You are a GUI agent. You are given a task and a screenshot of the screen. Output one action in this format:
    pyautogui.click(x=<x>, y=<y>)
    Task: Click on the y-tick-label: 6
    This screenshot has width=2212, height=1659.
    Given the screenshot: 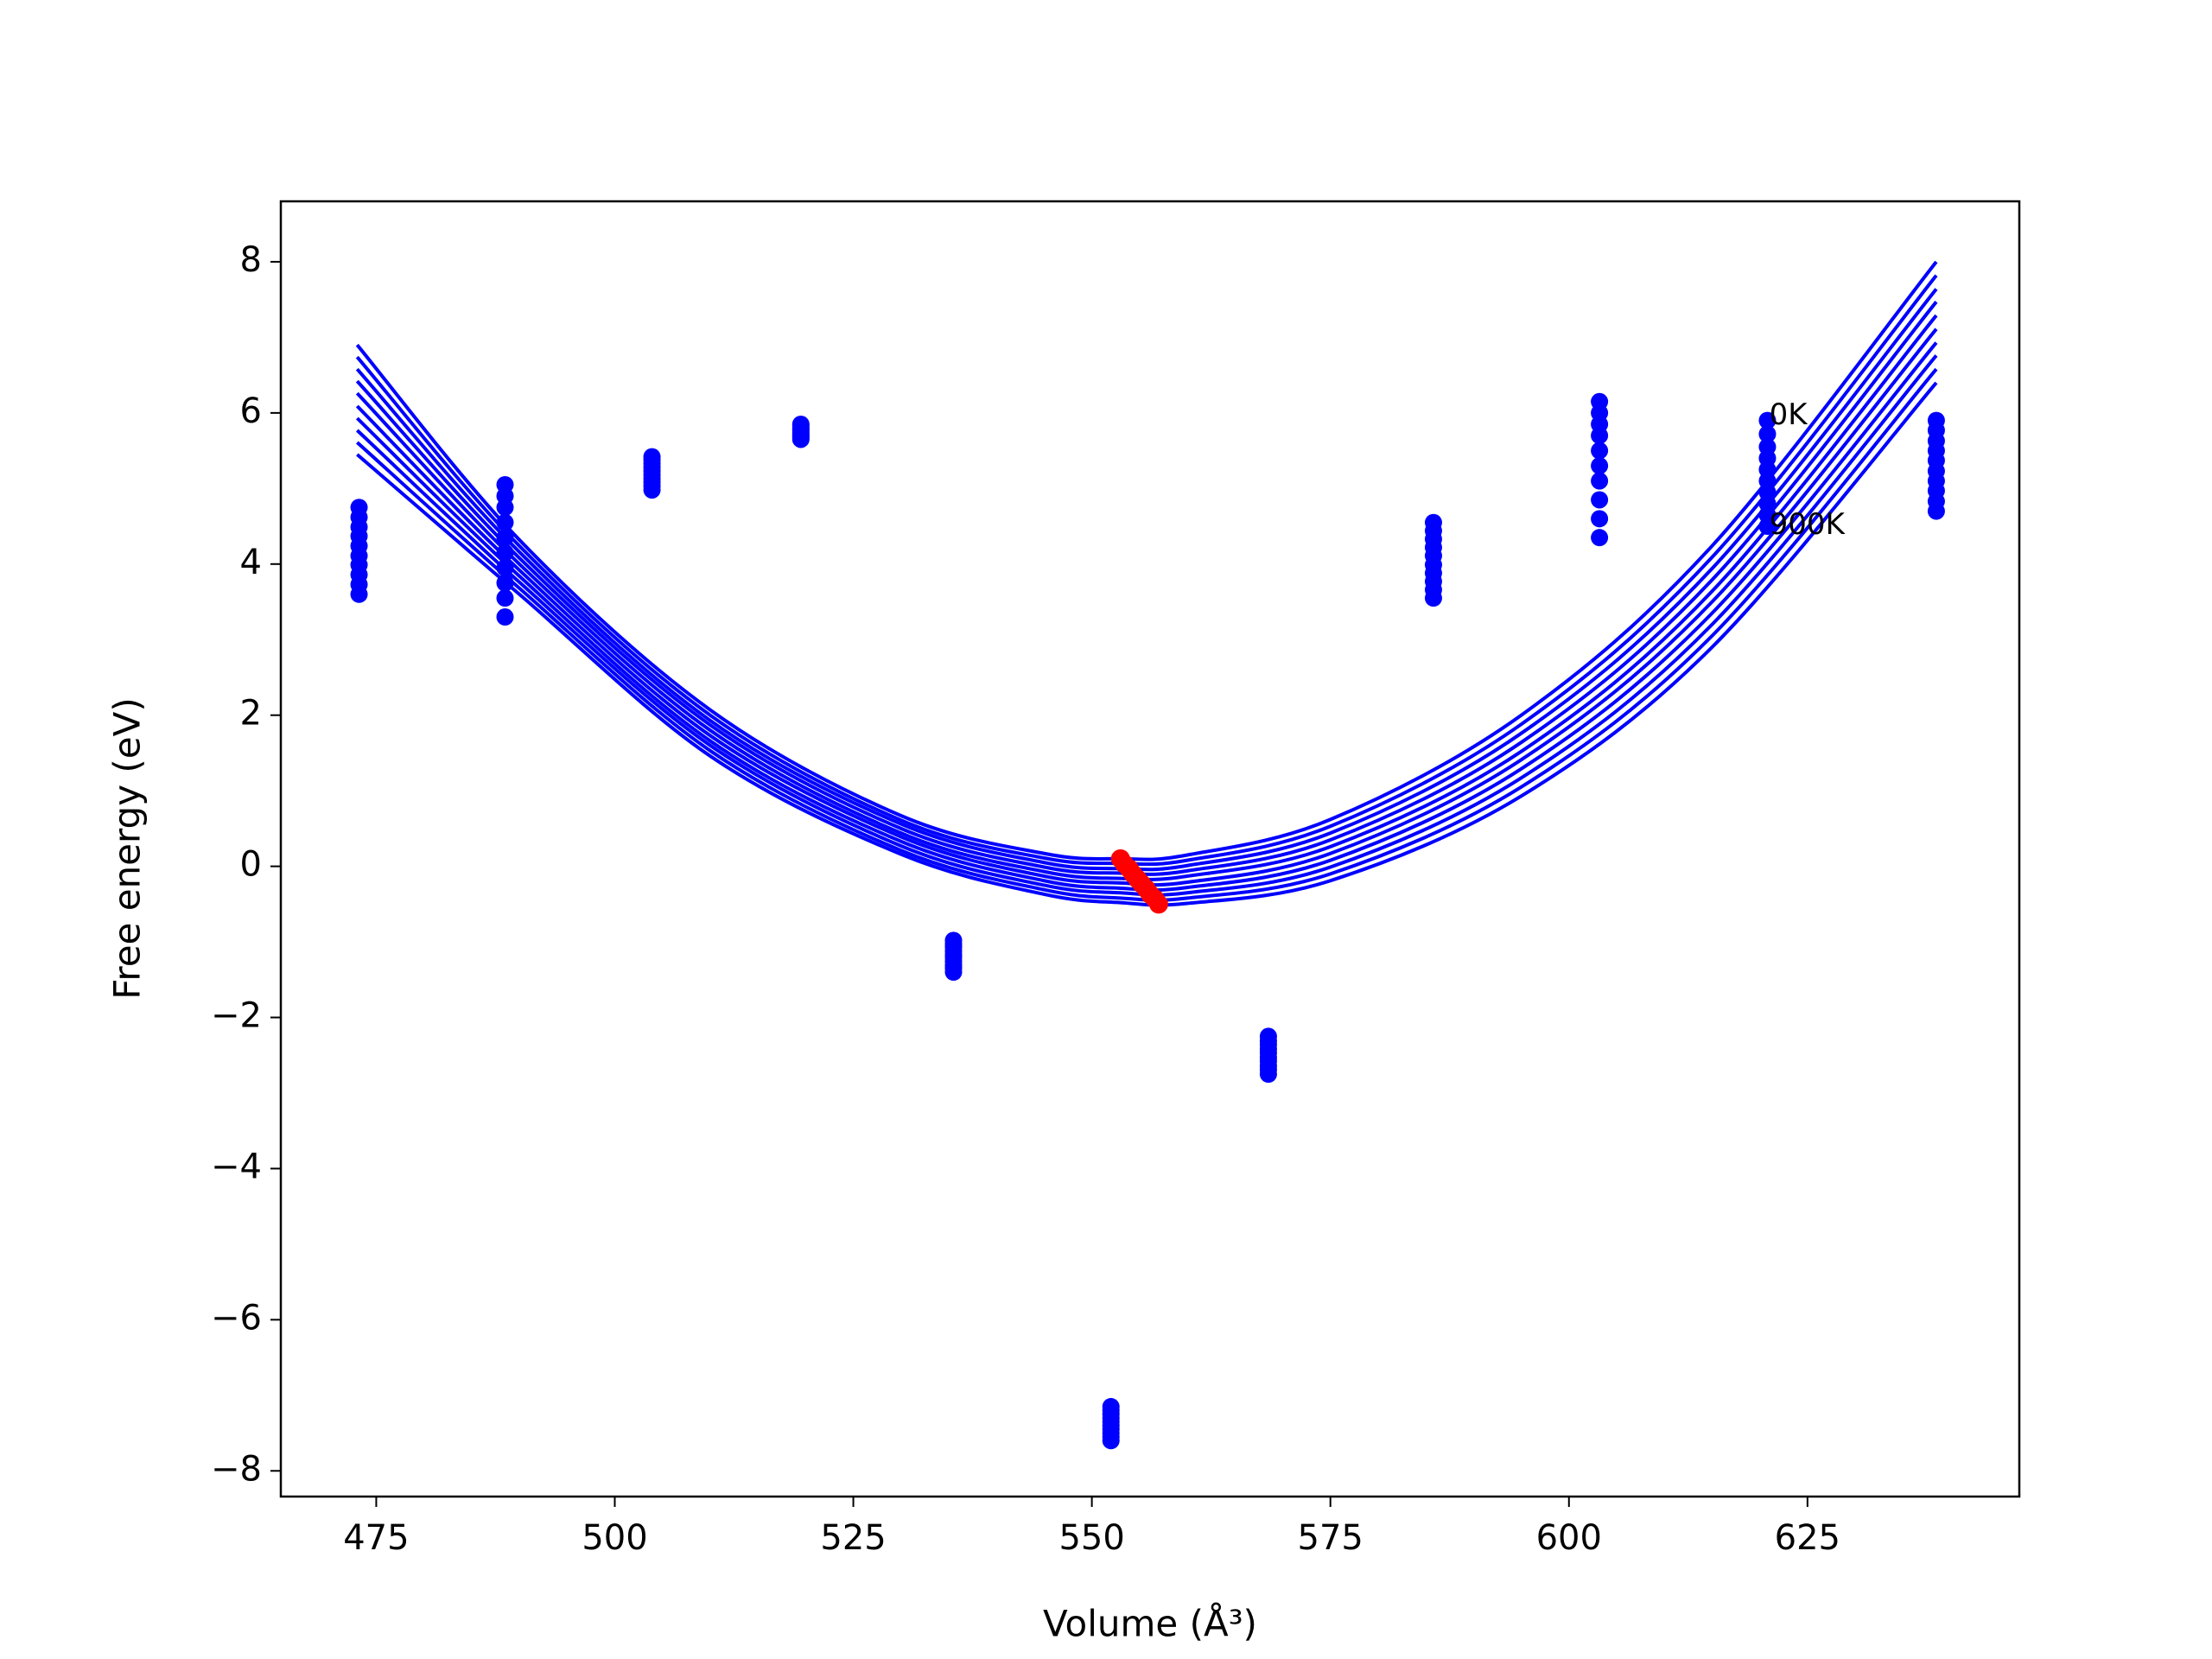 What is the action you would take?
    pyautogui.click(x=251, y=411)
    